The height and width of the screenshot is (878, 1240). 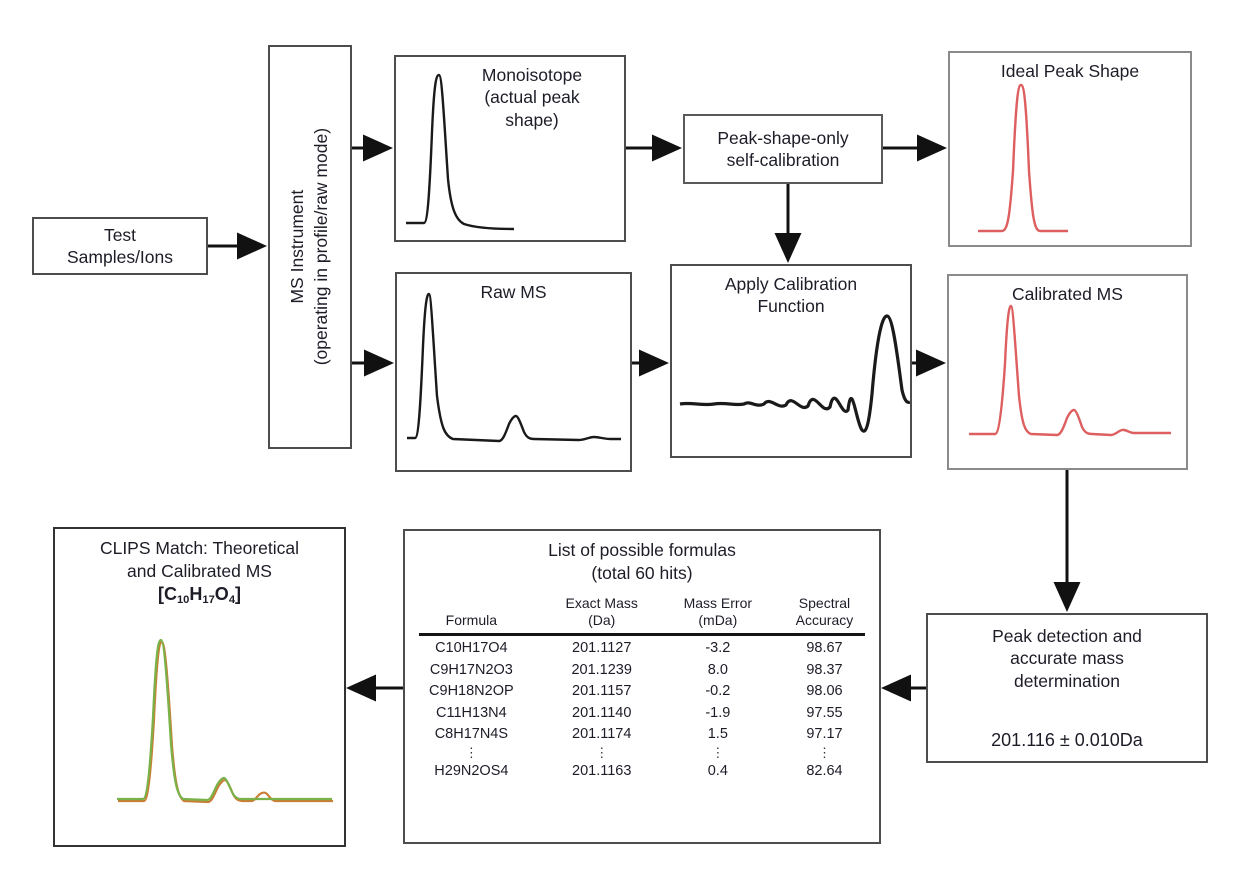 I want to click on table-cell: 97.55, so click(x=824, y=712).